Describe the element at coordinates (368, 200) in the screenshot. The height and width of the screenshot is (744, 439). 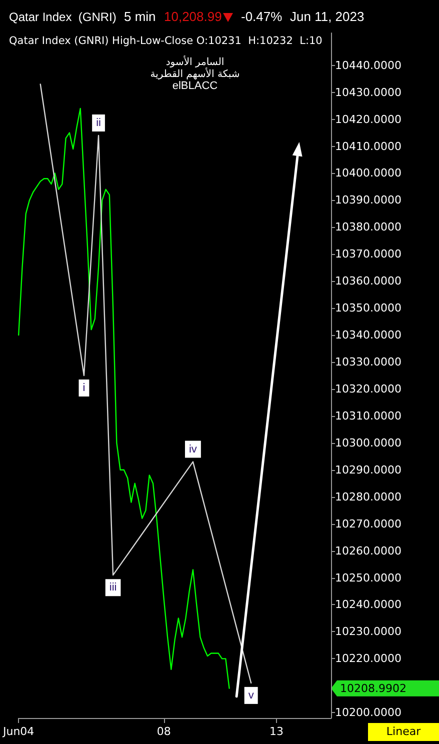
I see `y-tick-label: 10390.0000` at that location.